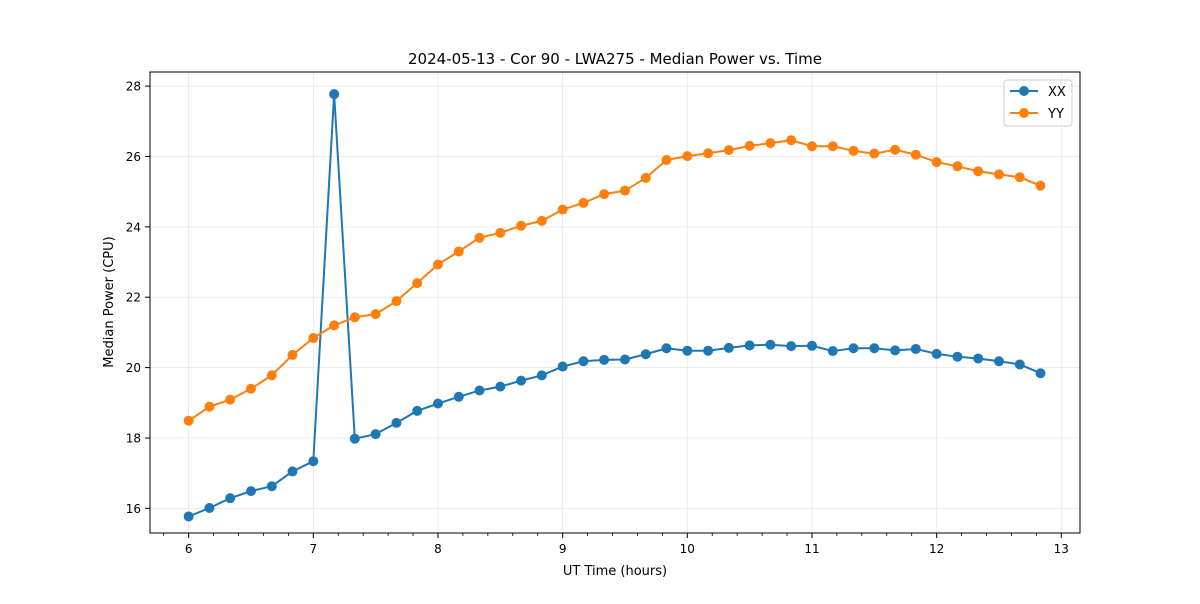  Describe the element at coordinates (1055, 114) in the screenshot. I see `legend-label-yy: YY` at that location.